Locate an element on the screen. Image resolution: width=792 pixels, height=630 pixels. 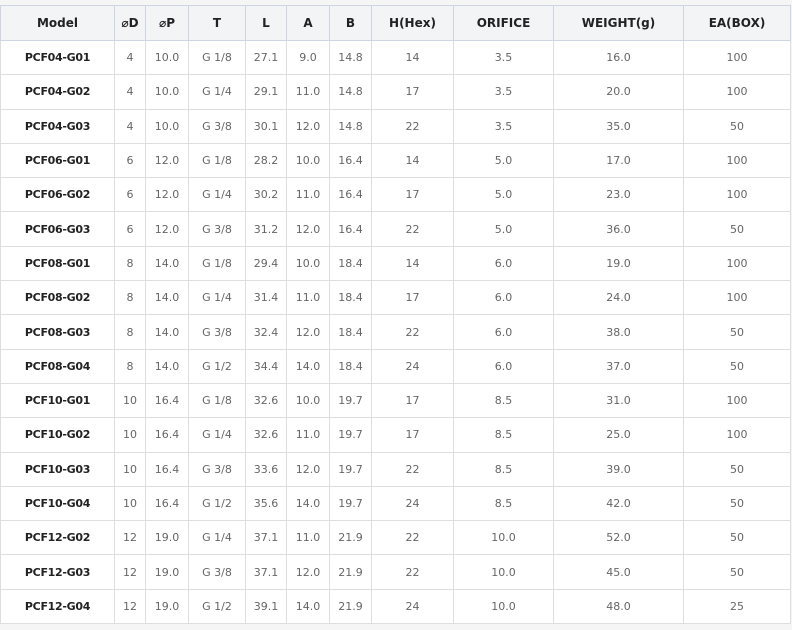
cell-length: 28.2 is located at coordinates (266, 160).